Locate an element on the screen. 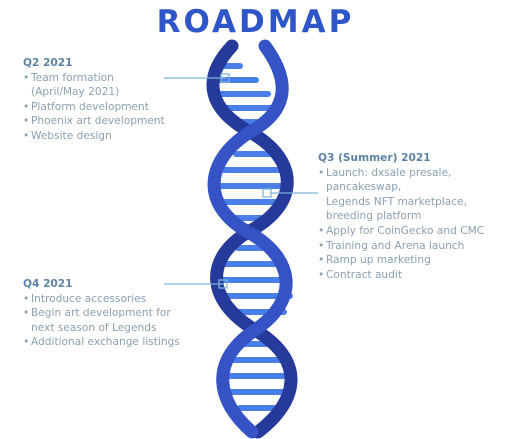  q3-heading: Q3 (Summer) 2021 is located at coordinates (374, 158).